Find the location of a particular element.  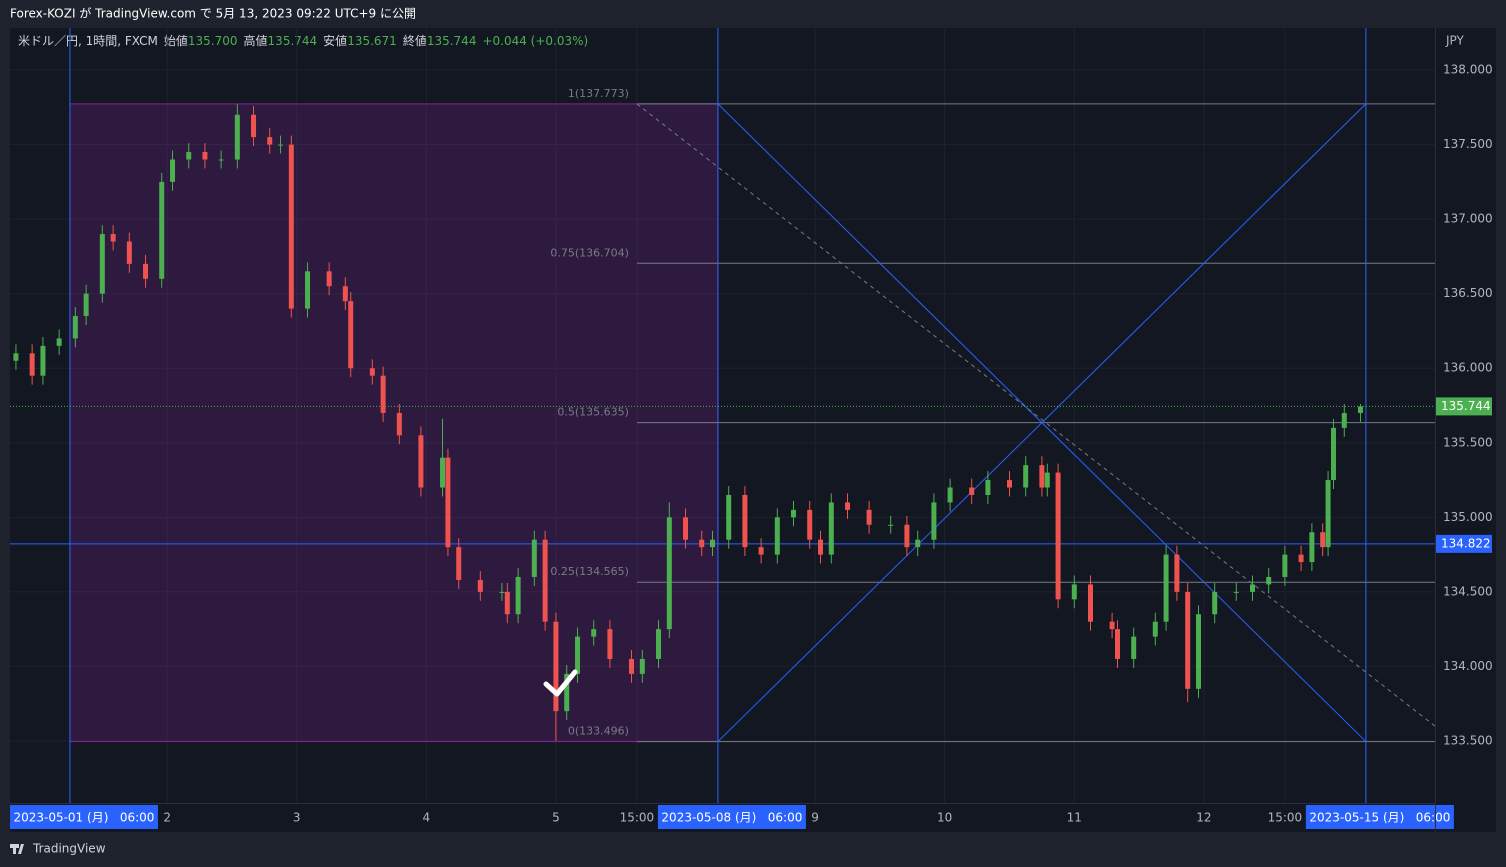

fib-label: 0(133.496) is located at coordinates (598, 731).